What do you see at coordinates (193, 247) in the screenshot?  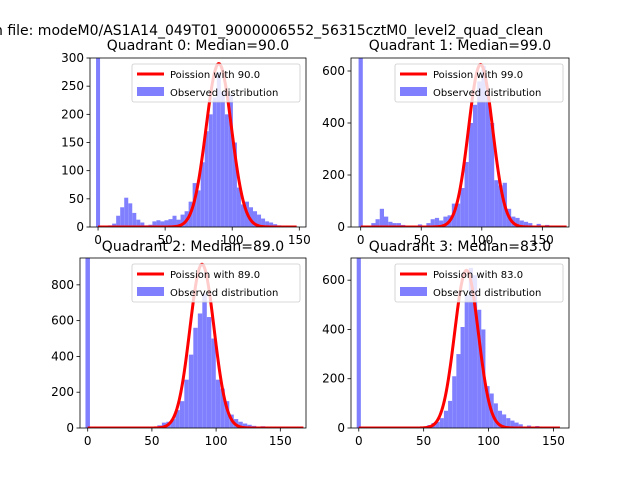 I see `panel-title: Quadrant 2: Median=89.0` at bounding box center [193, 247].